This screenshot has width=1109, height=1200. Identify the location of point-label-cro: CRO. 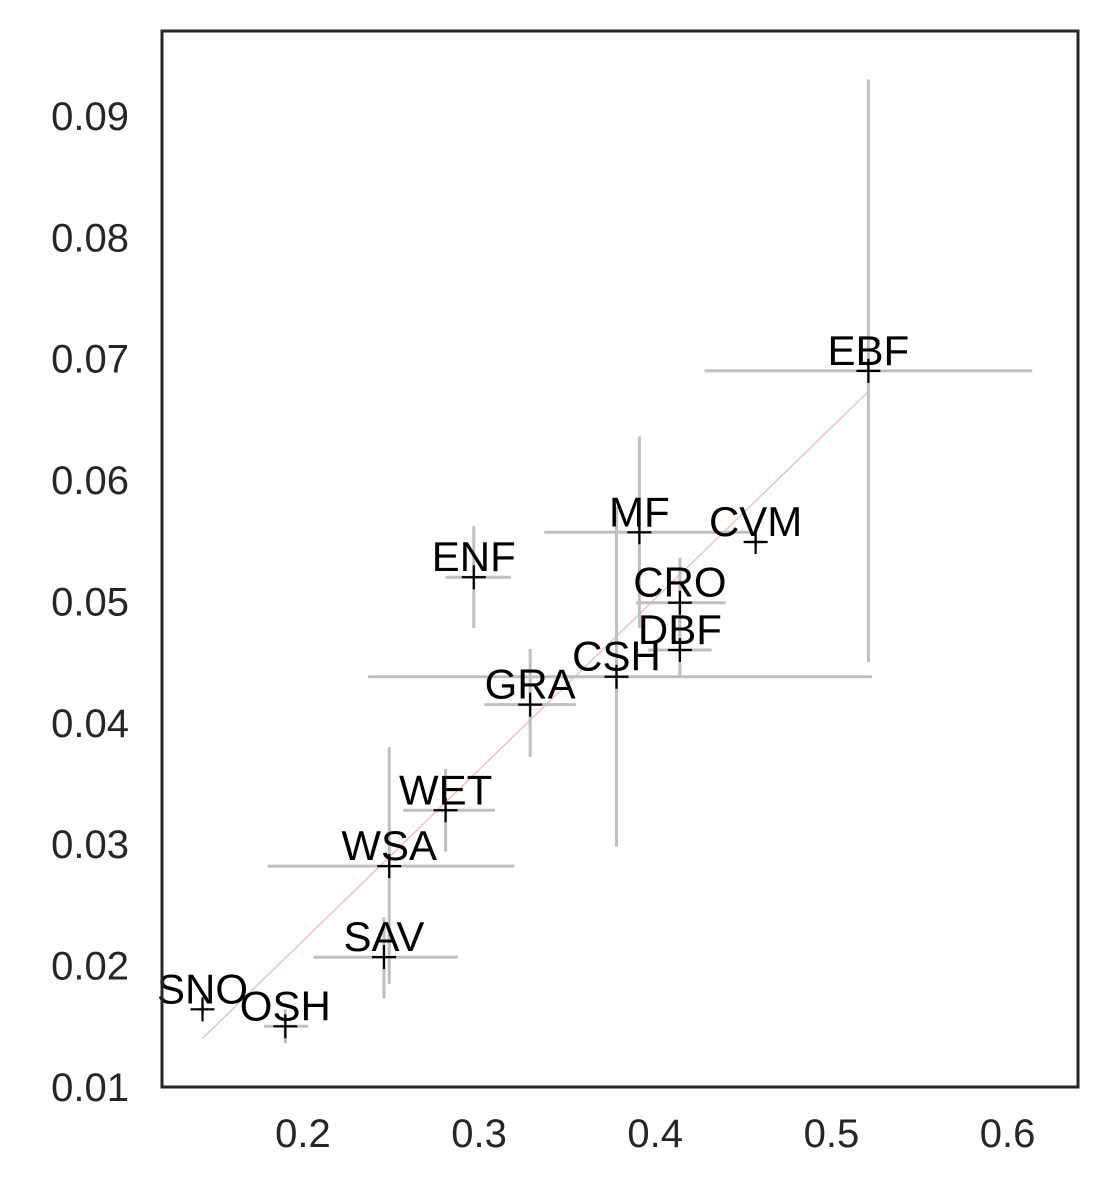
(679, 582).